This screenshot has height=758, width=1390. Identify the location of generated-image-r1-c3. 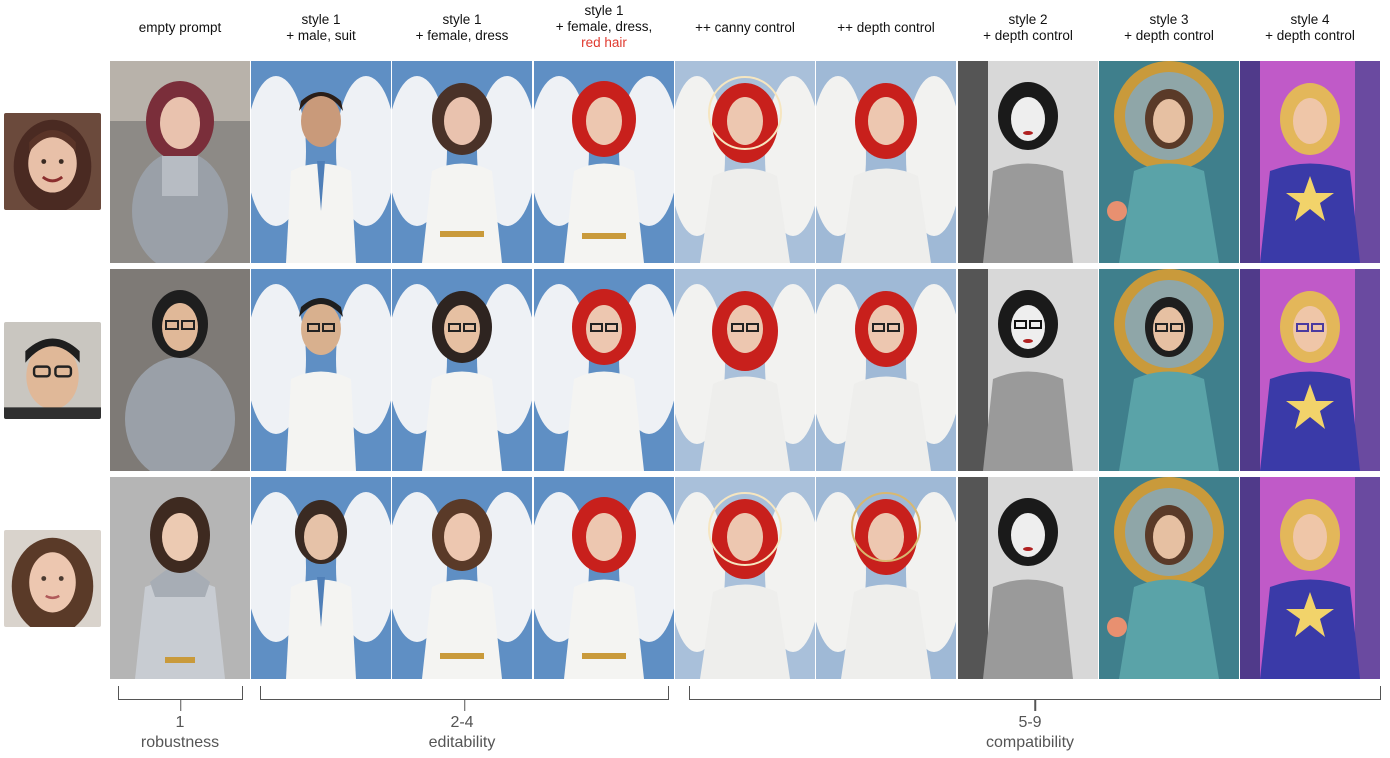
(462, 162).